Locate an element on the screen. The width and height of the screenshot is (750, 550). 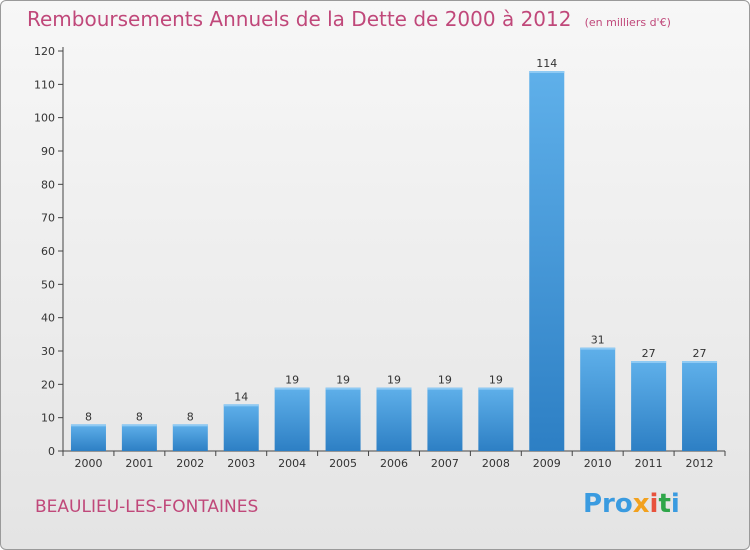
x-tick-label: 2010 is located at coordinates (598, 463).